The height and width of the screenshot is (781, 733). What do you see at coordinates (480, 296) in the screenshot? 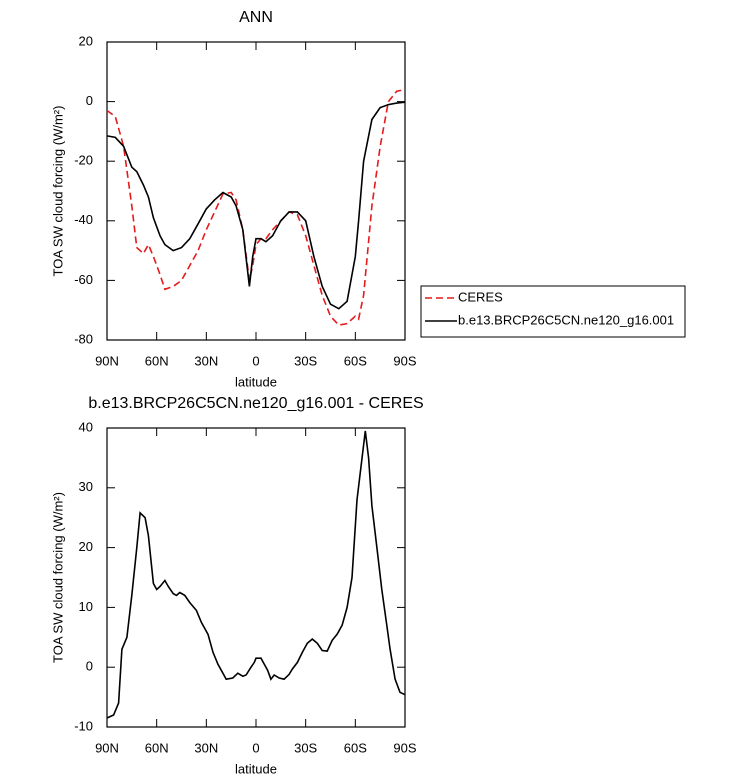
I see `legend-label: CERES` at bounding box center [480, 296].